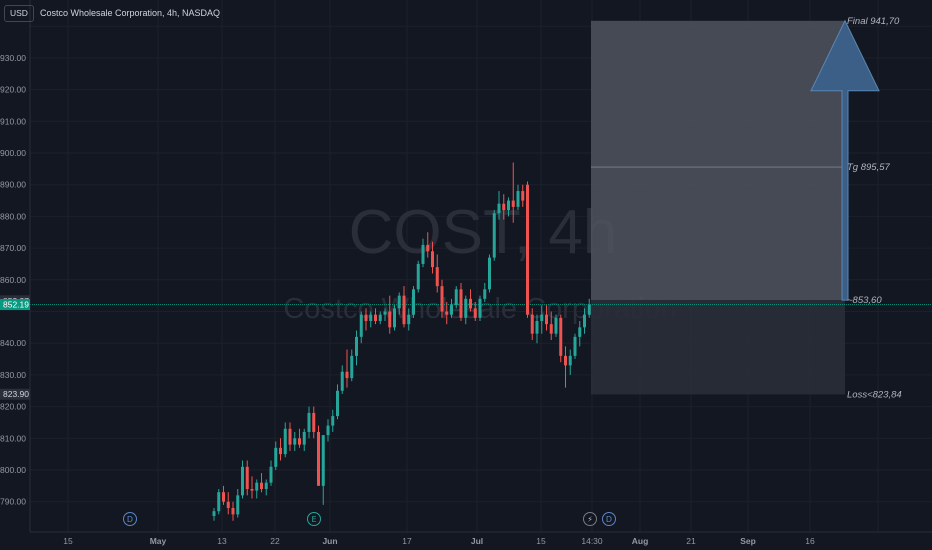 This screenshot has width=932, height=550. What do you see at coordinates (718, 347) in the screenshot?
I see `loss-zone` at bounding box center [718, 347].